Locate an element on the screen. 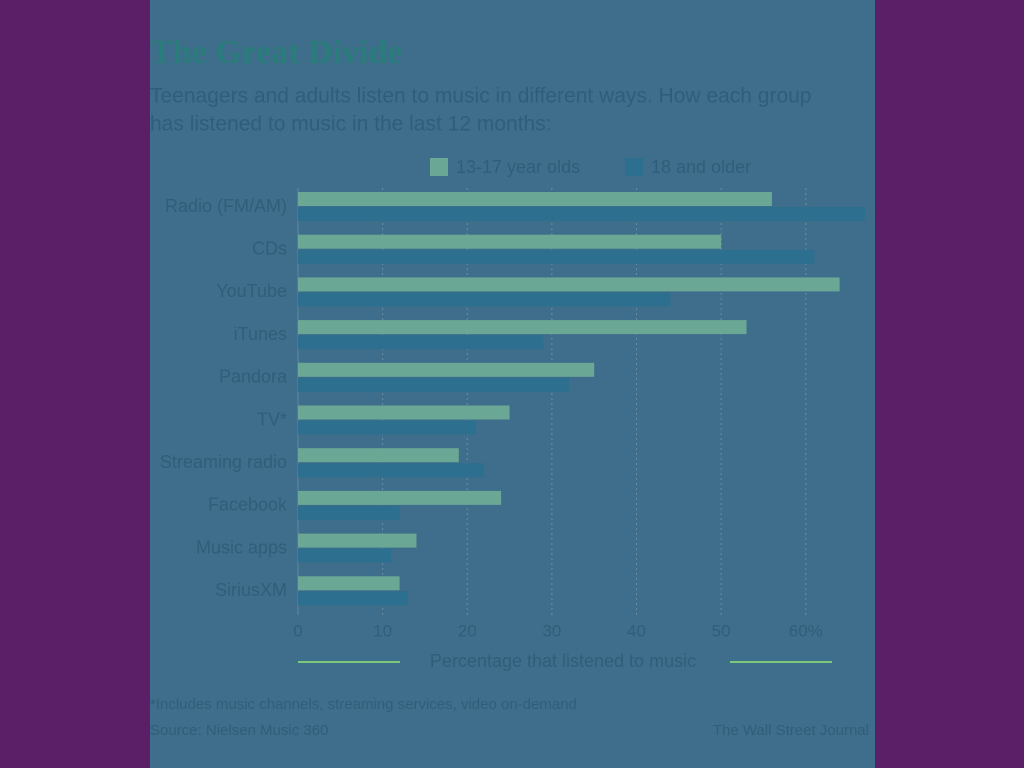 The width and height of the screenshot is (1024, 768). x-tick-label: 0 is located at coordinates (297, 630).